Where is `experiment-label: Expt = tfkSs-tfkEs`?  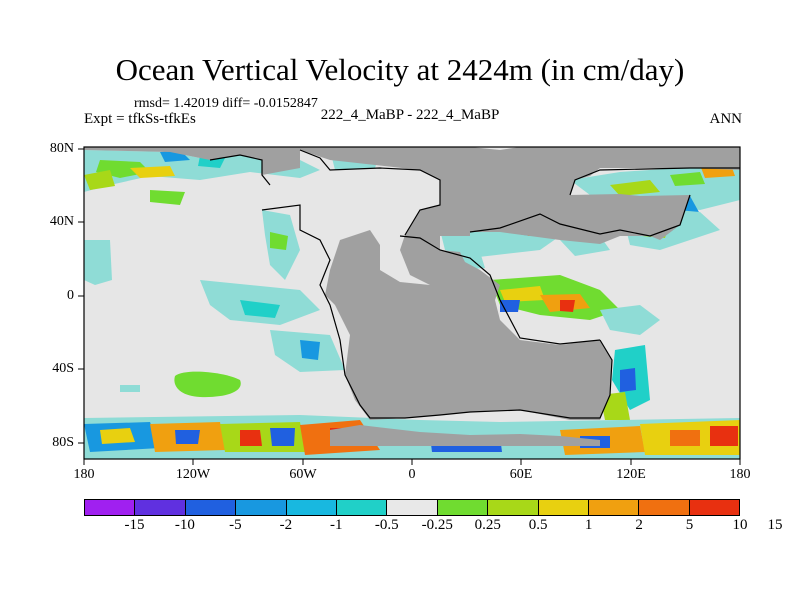
experiment-label: Expt = tfkSs-tfkEs is located at coordinates (140, 119).